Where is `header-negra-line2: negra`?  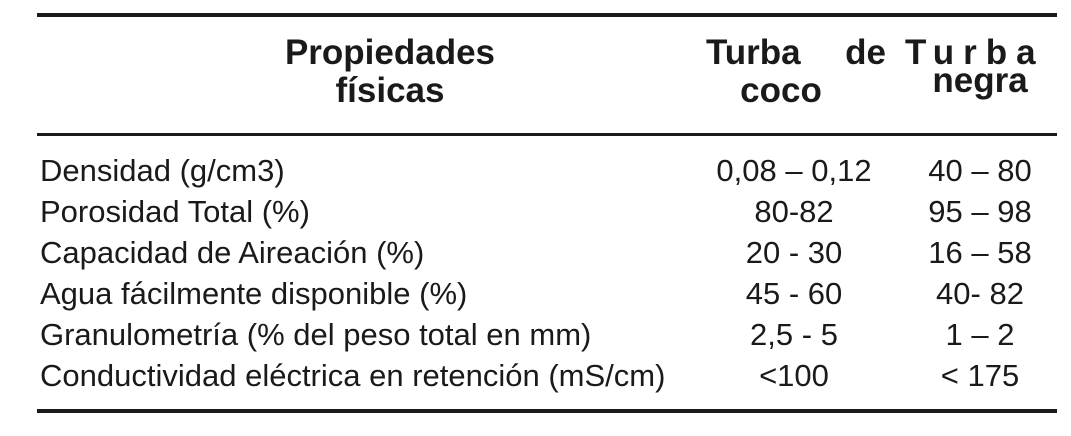
header-negra-line2: negra is located at coordinates (980, 80).